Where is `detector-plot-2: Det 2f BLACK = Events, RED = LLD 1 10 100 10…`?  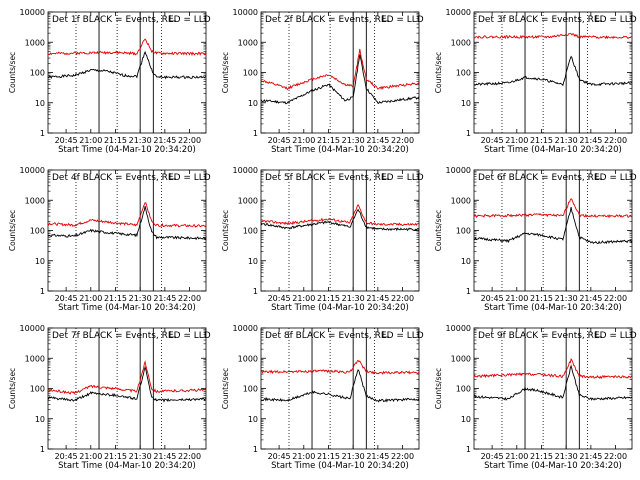
detector-plot-2: Det 2f BLACK = Events, RED = LLD 1 10 100 10… is located at coordinates (322, 81).